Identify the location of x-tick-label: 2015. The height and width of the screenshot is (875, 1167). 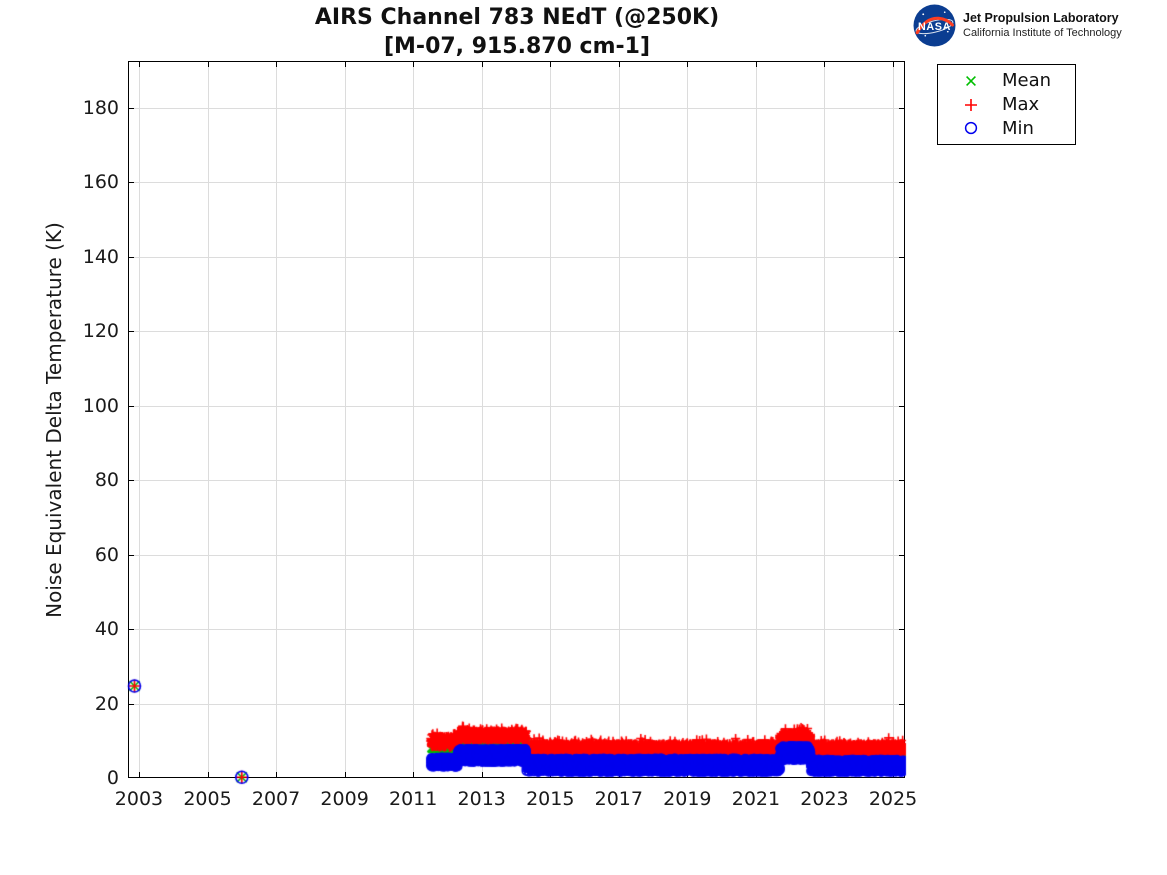
(550, 799).